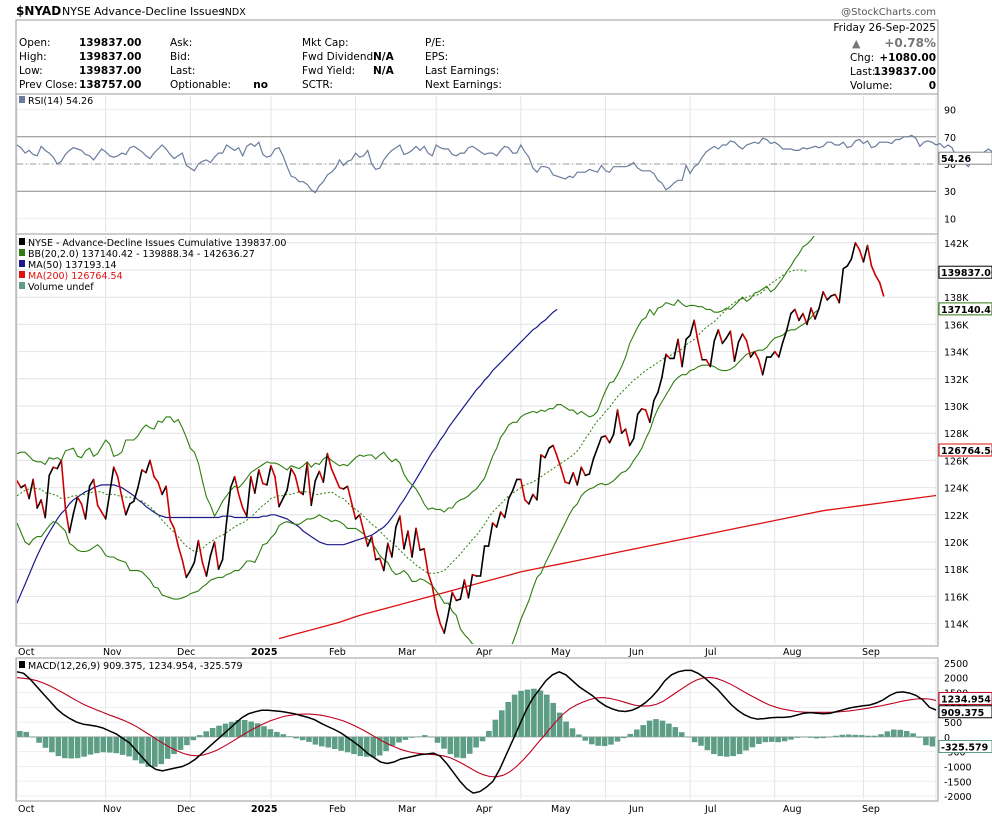 The width and height of the screenshot is (992, 822). I want to click on rsi-title: RSI(14) 54.26, so click(60, 101).